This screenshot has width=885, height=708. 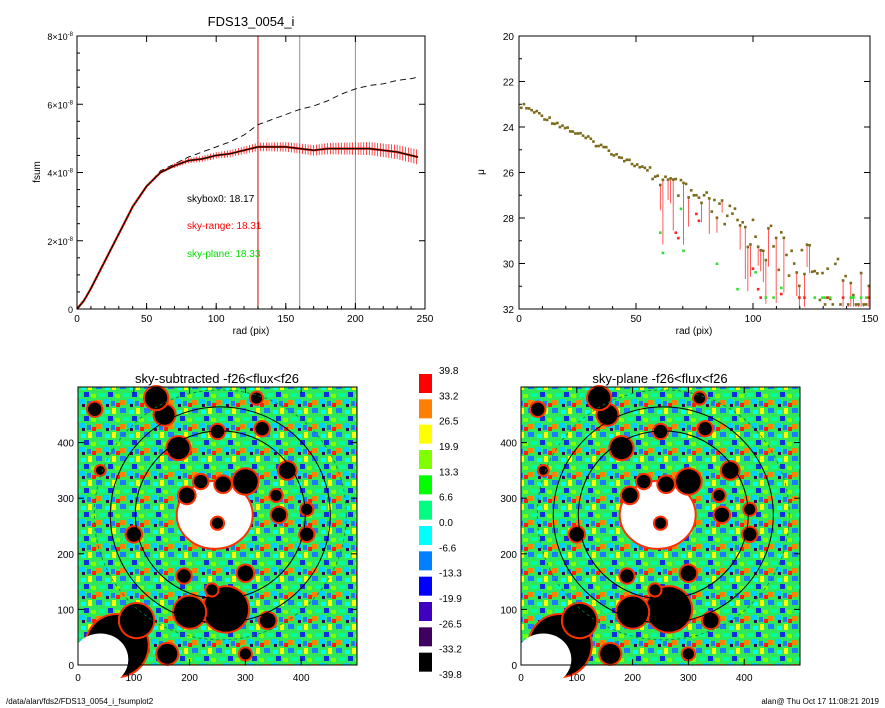 I want to click on x-tick-label: 150, so click(x=285, y=319).